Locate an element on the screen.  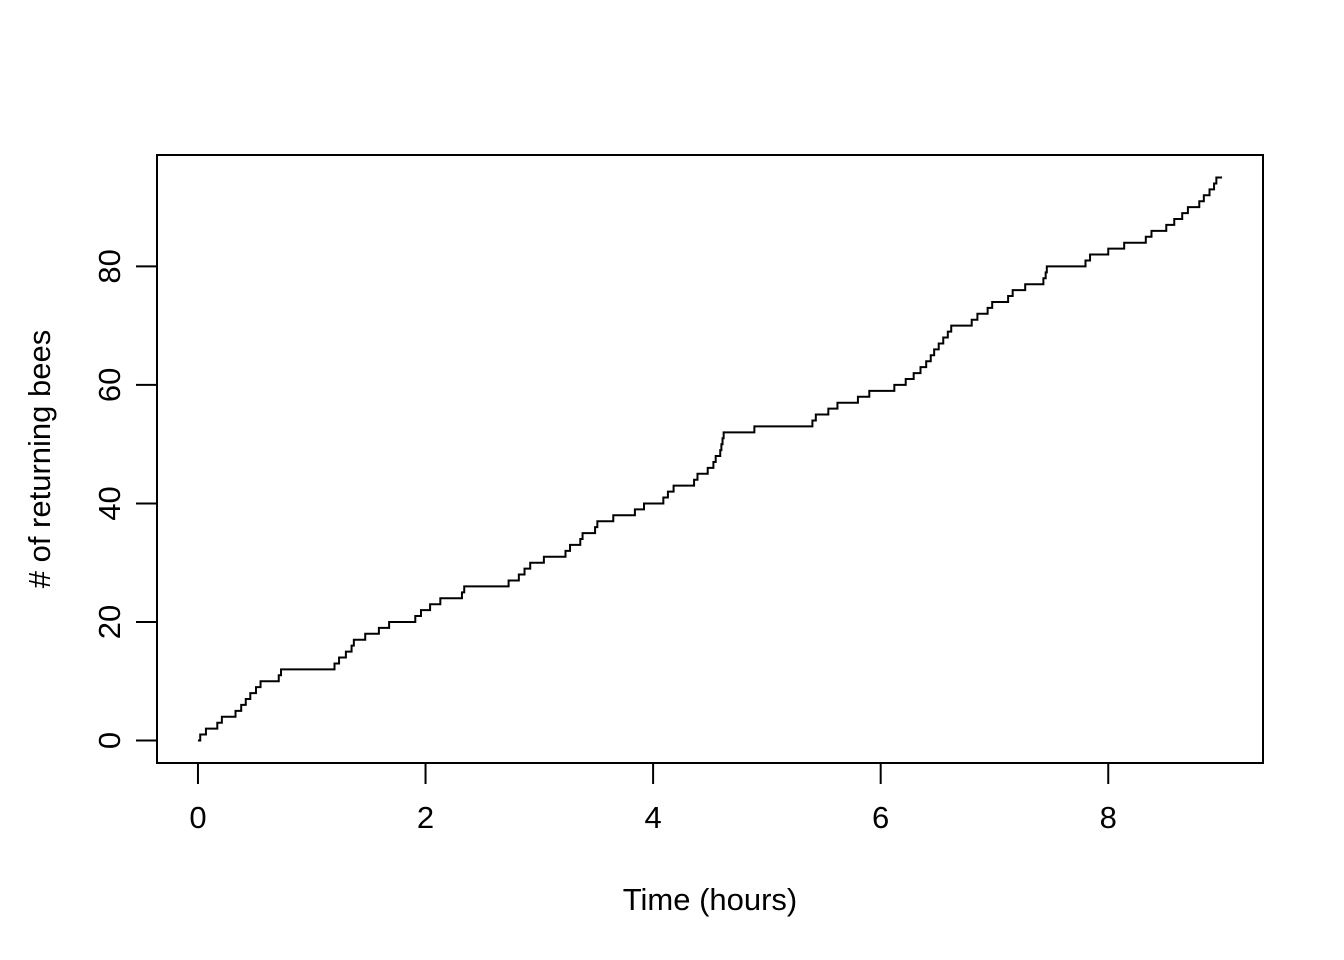
x-tick-label: 4 is located at coordinates (652, 817).